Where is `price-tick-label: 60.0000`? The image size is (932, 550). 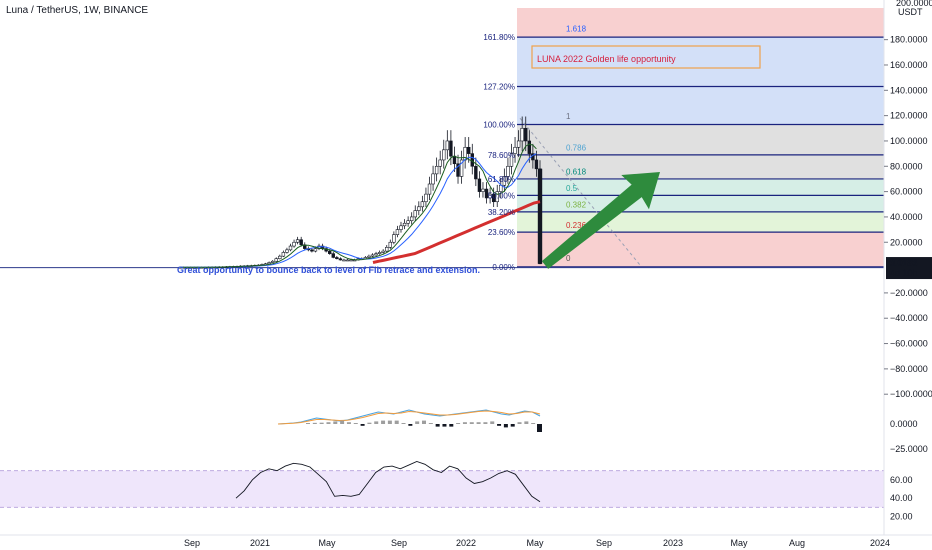 price-tick-label: 60.0000 is located at coordinates (906, 192).